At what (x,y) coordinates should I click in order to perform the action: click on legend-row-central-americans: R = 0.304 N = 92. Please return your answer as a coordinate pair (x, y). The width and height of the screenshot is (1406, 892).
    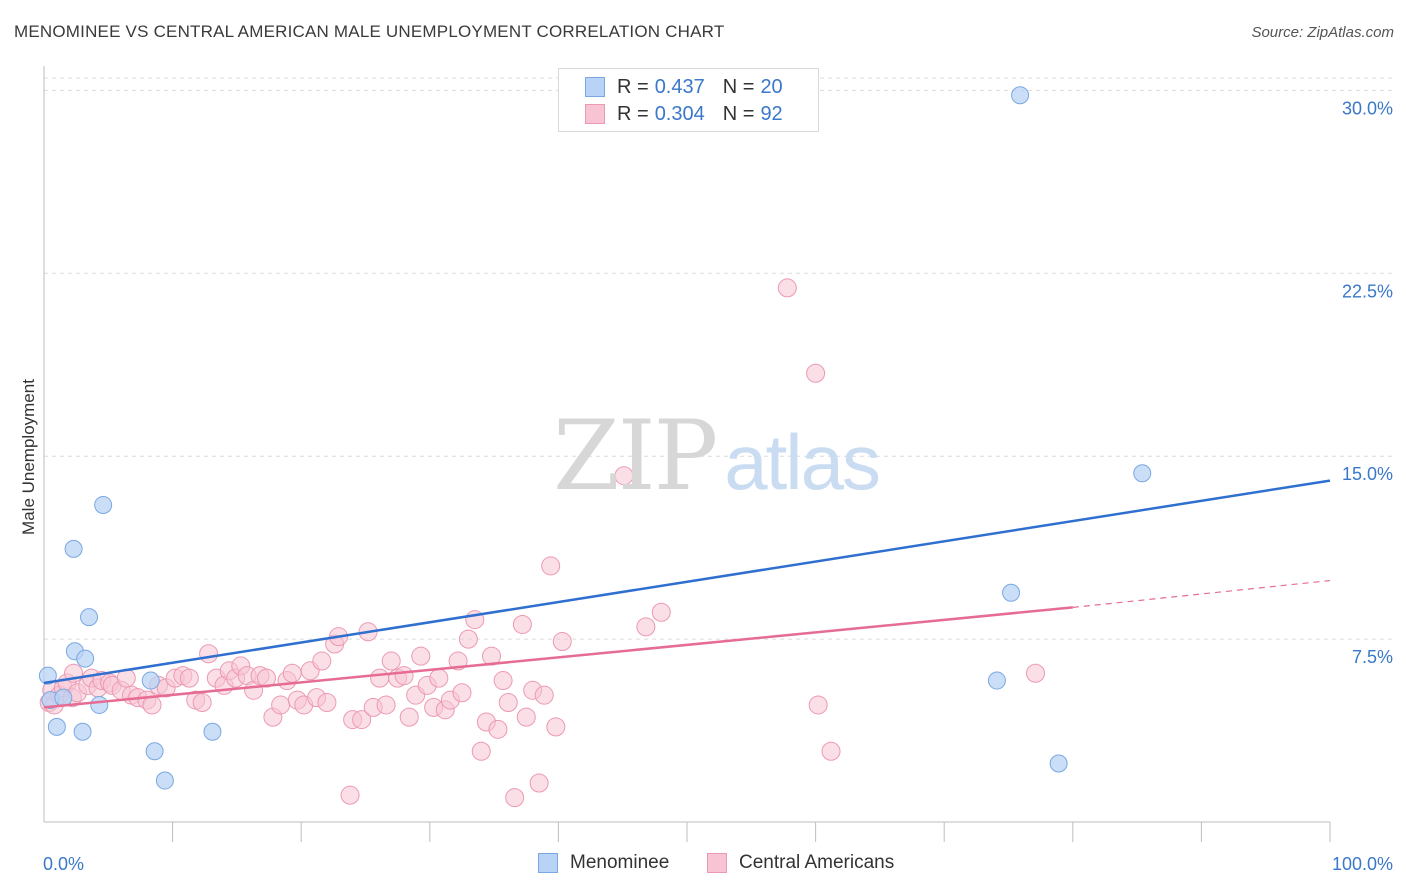
    Looking at the image, I should click on (693, 114).